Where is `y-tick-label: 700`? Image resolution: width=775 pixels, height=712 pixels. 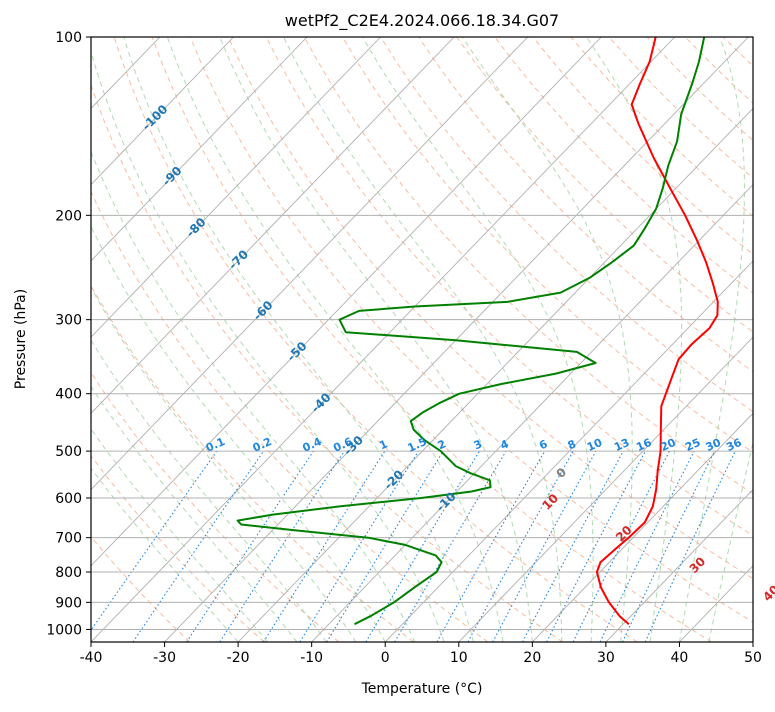
y-tick-label: 700 is located at coordinates (68, 539).